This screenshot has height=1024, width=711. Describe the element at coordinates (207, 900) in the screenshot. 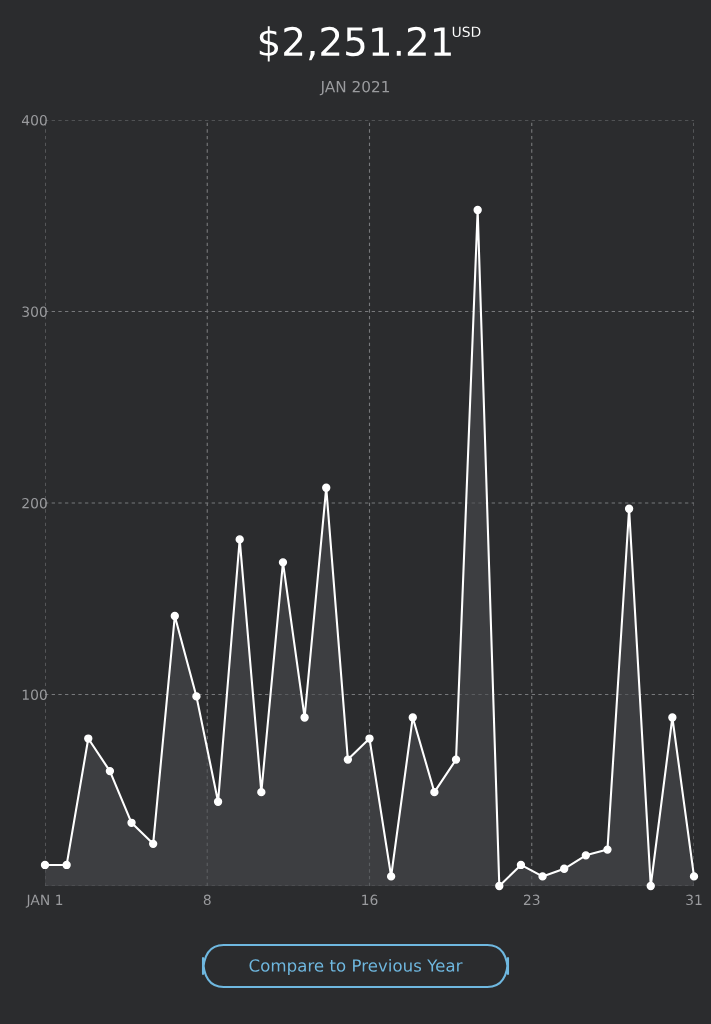

I see `x-tick-label: 8` at that location.